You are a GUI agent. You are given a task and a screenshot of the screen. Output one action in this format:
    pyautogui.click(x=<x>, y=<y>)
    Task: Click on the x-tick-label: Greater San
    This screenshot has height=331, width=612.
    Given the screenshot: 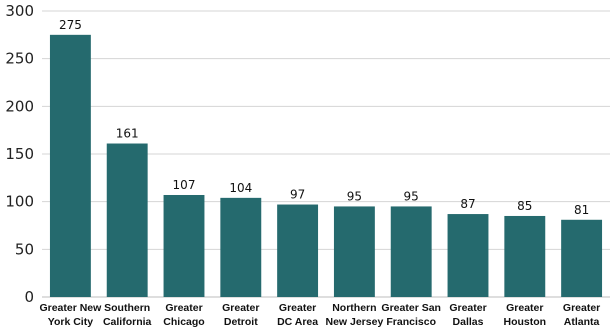 What is the action you would take?
    pyautogui.click(x=411, y=308)
    